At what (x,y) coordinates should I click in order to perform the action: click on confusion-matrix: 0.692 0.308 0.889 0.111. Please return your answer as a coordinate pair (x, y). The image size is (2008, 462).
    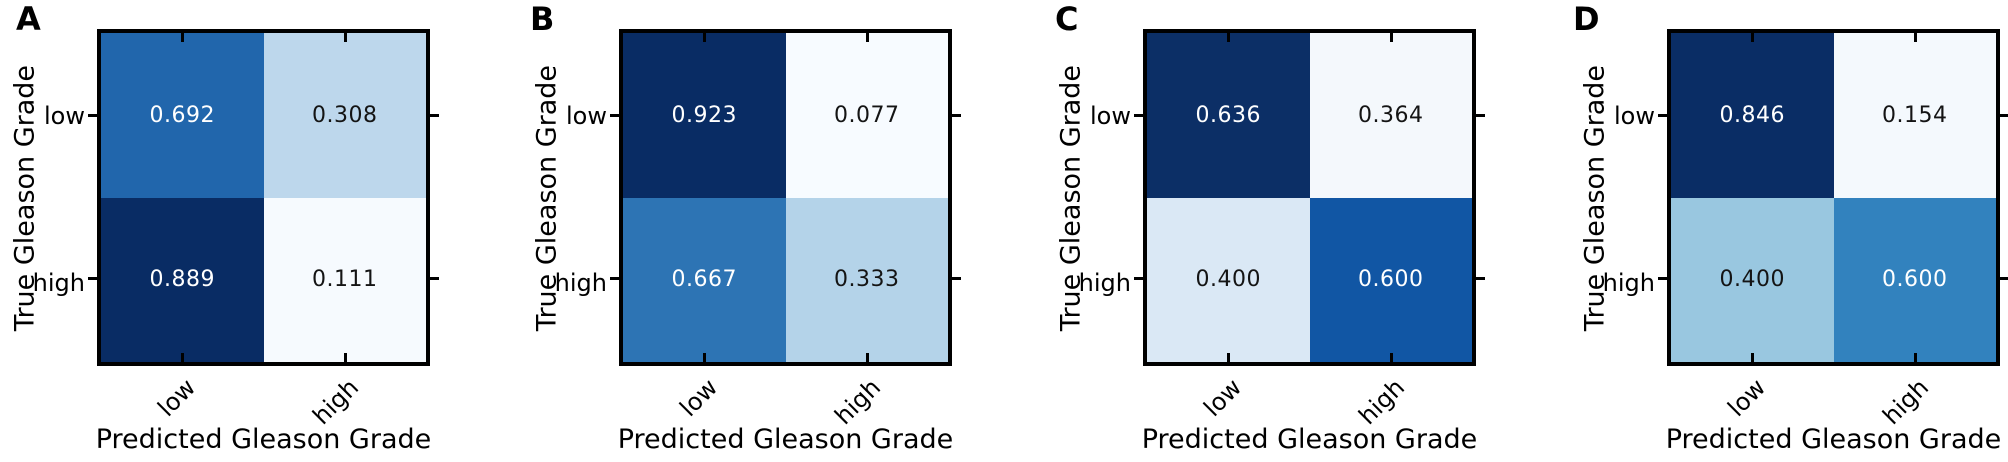
    Looking at the image, I should click on (263, 197).